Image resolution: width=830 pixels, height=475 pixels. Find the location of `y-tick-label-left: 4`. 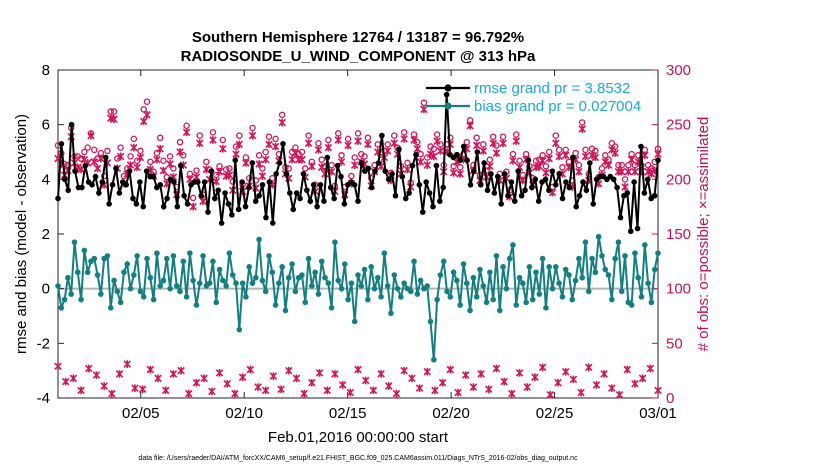

y-tick-label-left: 4 is located at coordinates (46, 179).